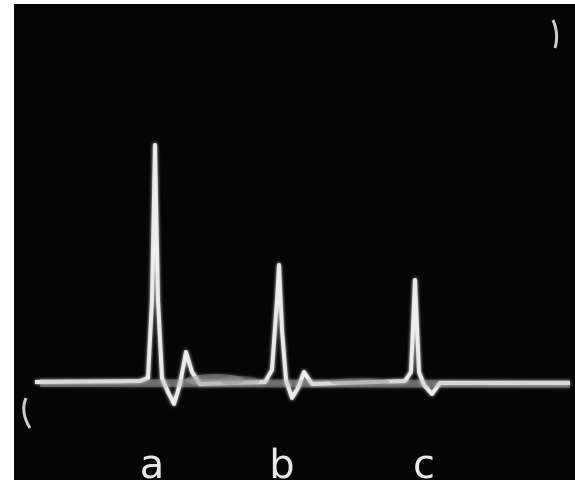 This screenshot has height=480, width=575. What do you see at coordinates (152, 461) in the screenshot?
I see `peak-label: a` at bounding box center [152, 461].